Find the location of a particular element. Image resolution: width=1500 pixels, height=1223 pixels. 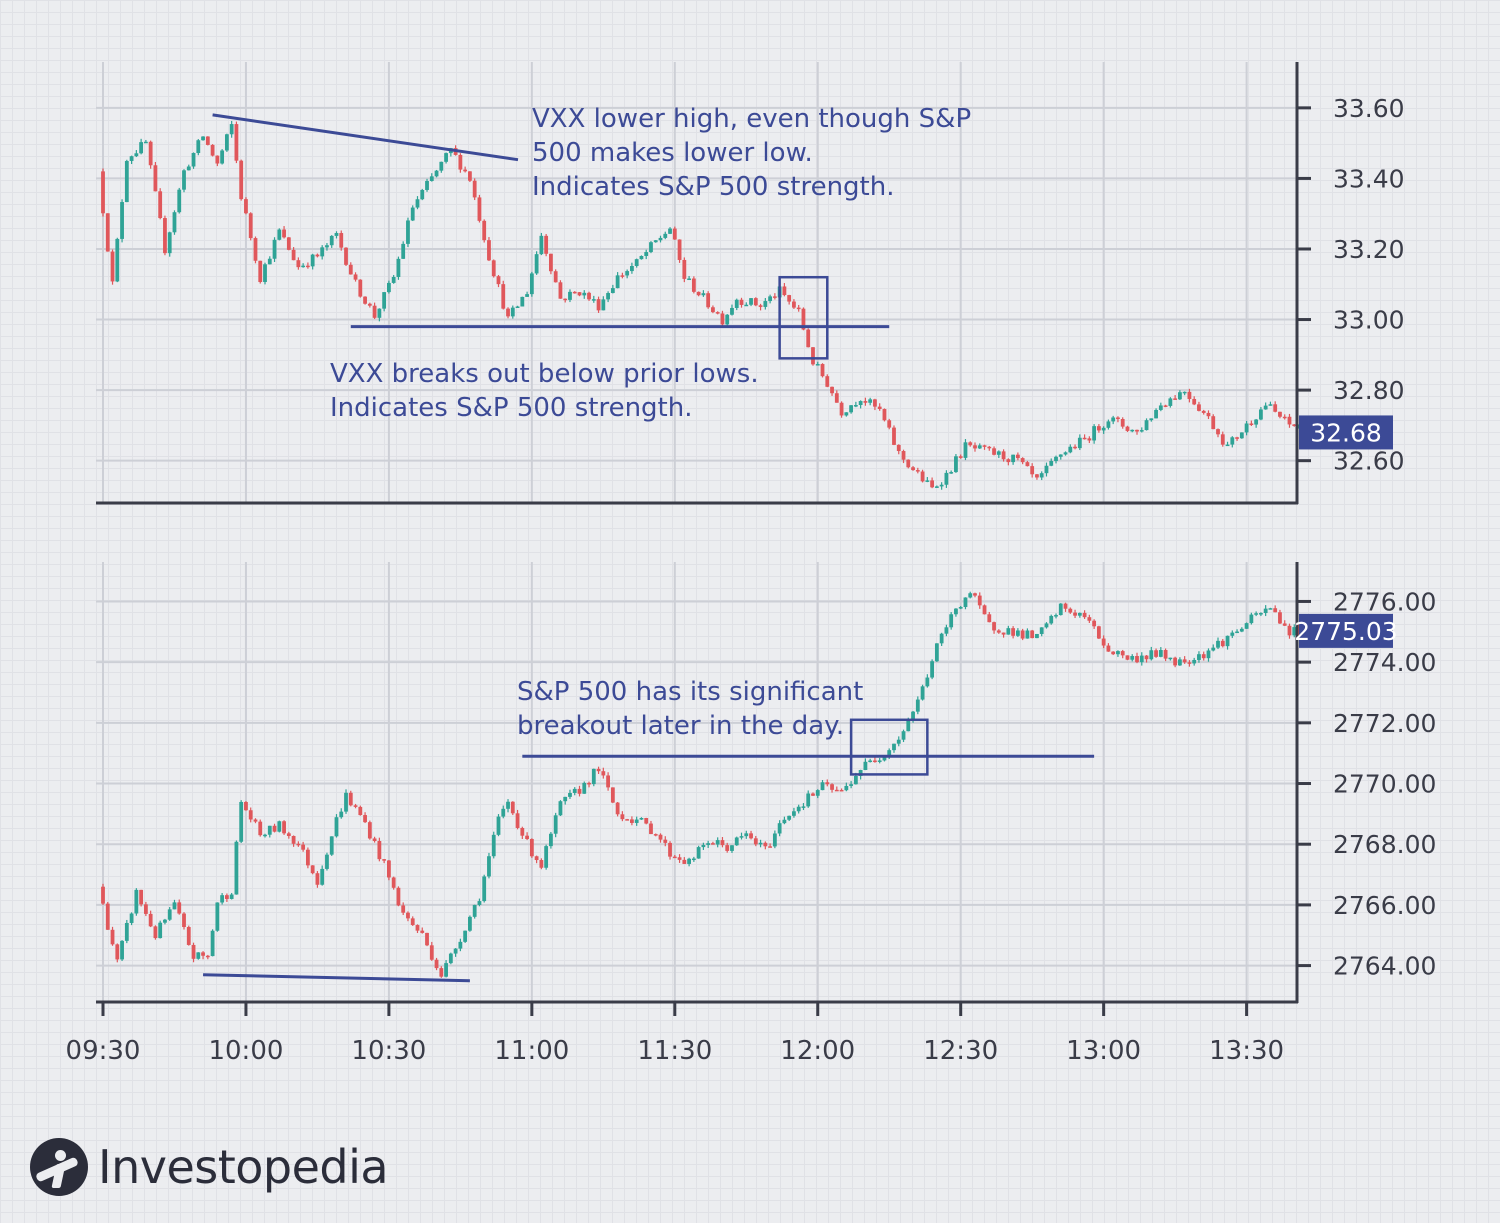

x-tick-label: 12:00 is located at coordinates (817, 1051).